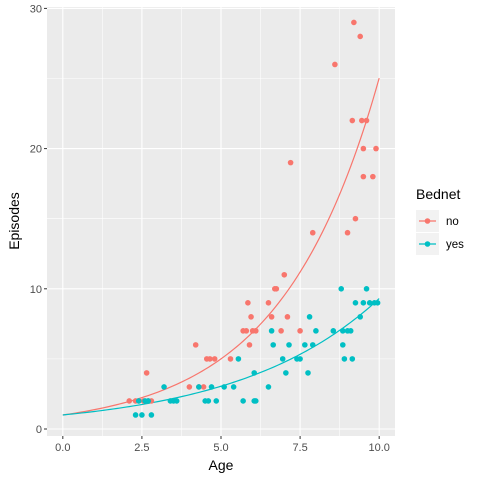 The width and height of the screenshot is (480, 480). What do you see at coordinates (427, 221) in the screenshot?
I see `legend-point-no` at bounding box center [427, 221].